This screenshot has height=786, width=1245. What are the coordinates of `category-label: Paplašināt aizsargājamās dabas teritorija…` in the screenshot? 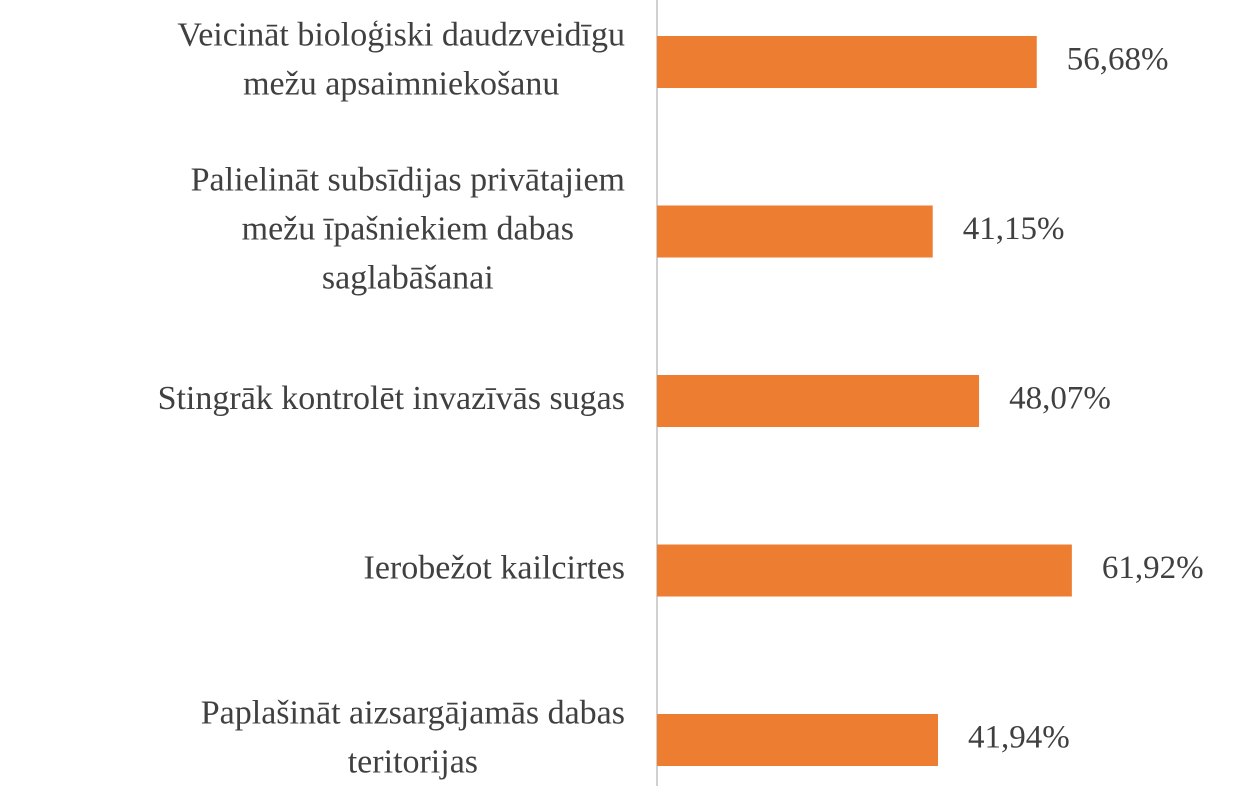 It's located at (413, 737).